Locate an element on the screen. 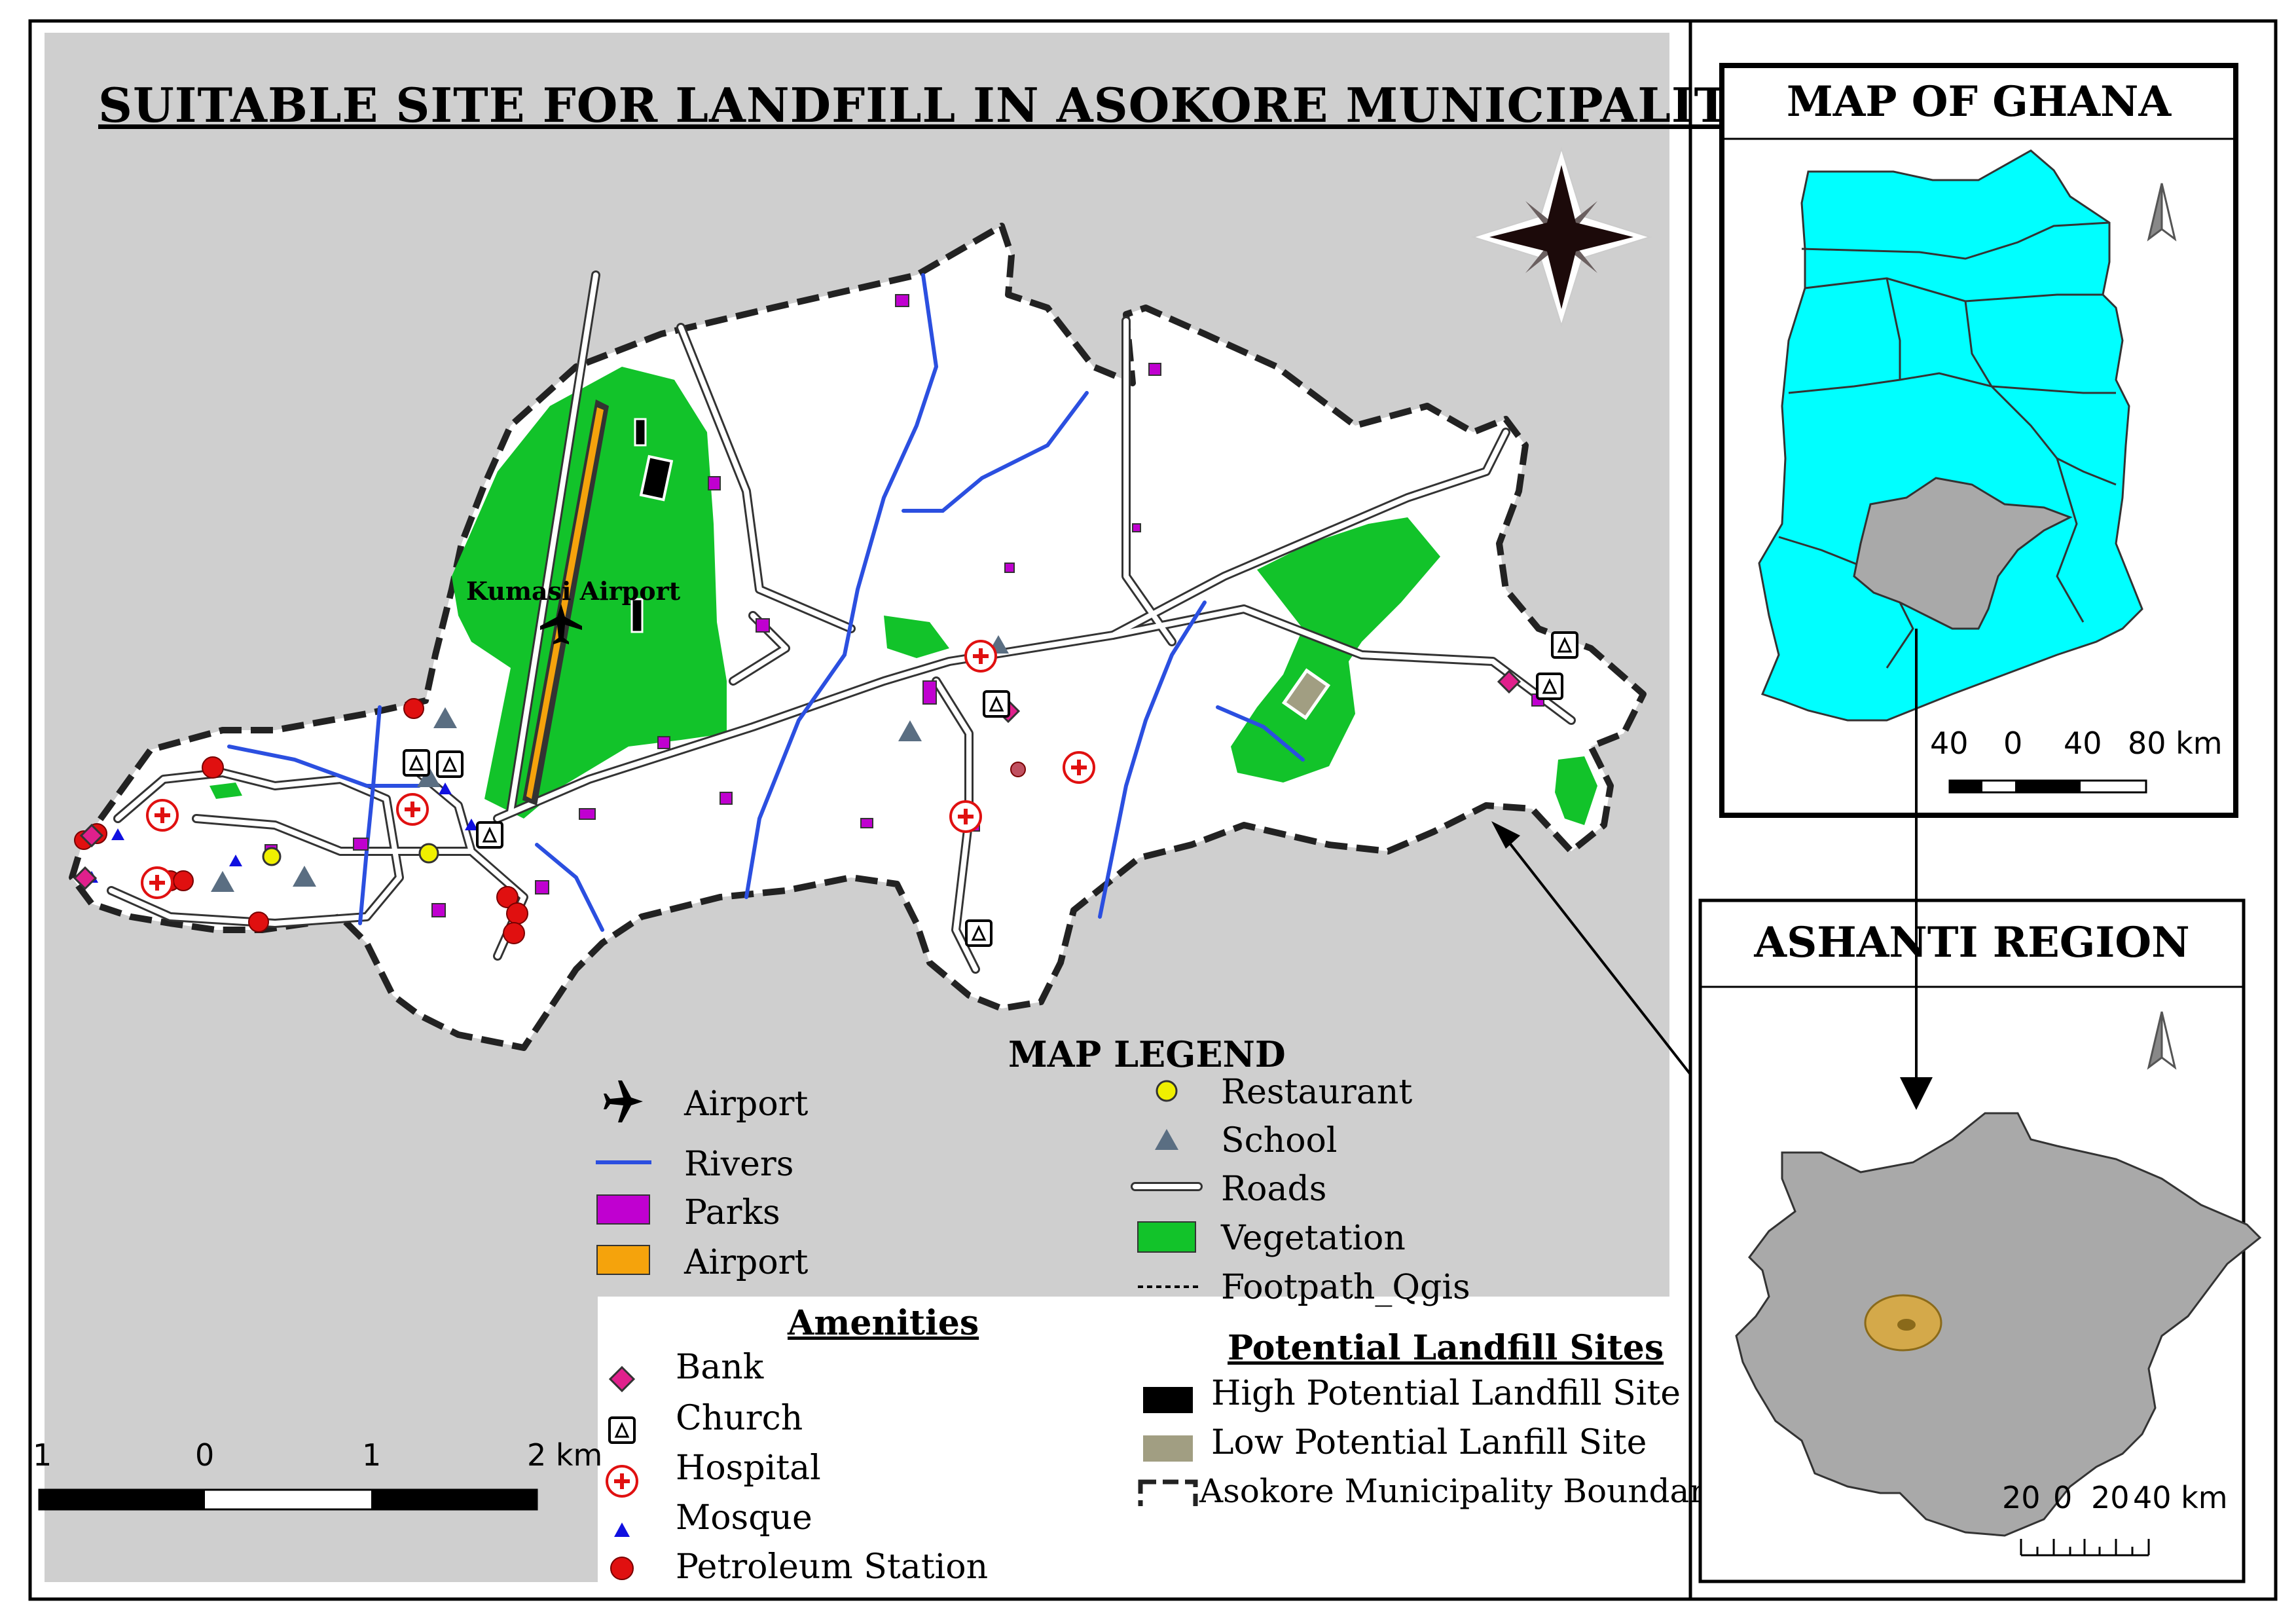 The height and width of the screenshot is (1624, 2296). church-icon is located at coordinates (622, 1430).